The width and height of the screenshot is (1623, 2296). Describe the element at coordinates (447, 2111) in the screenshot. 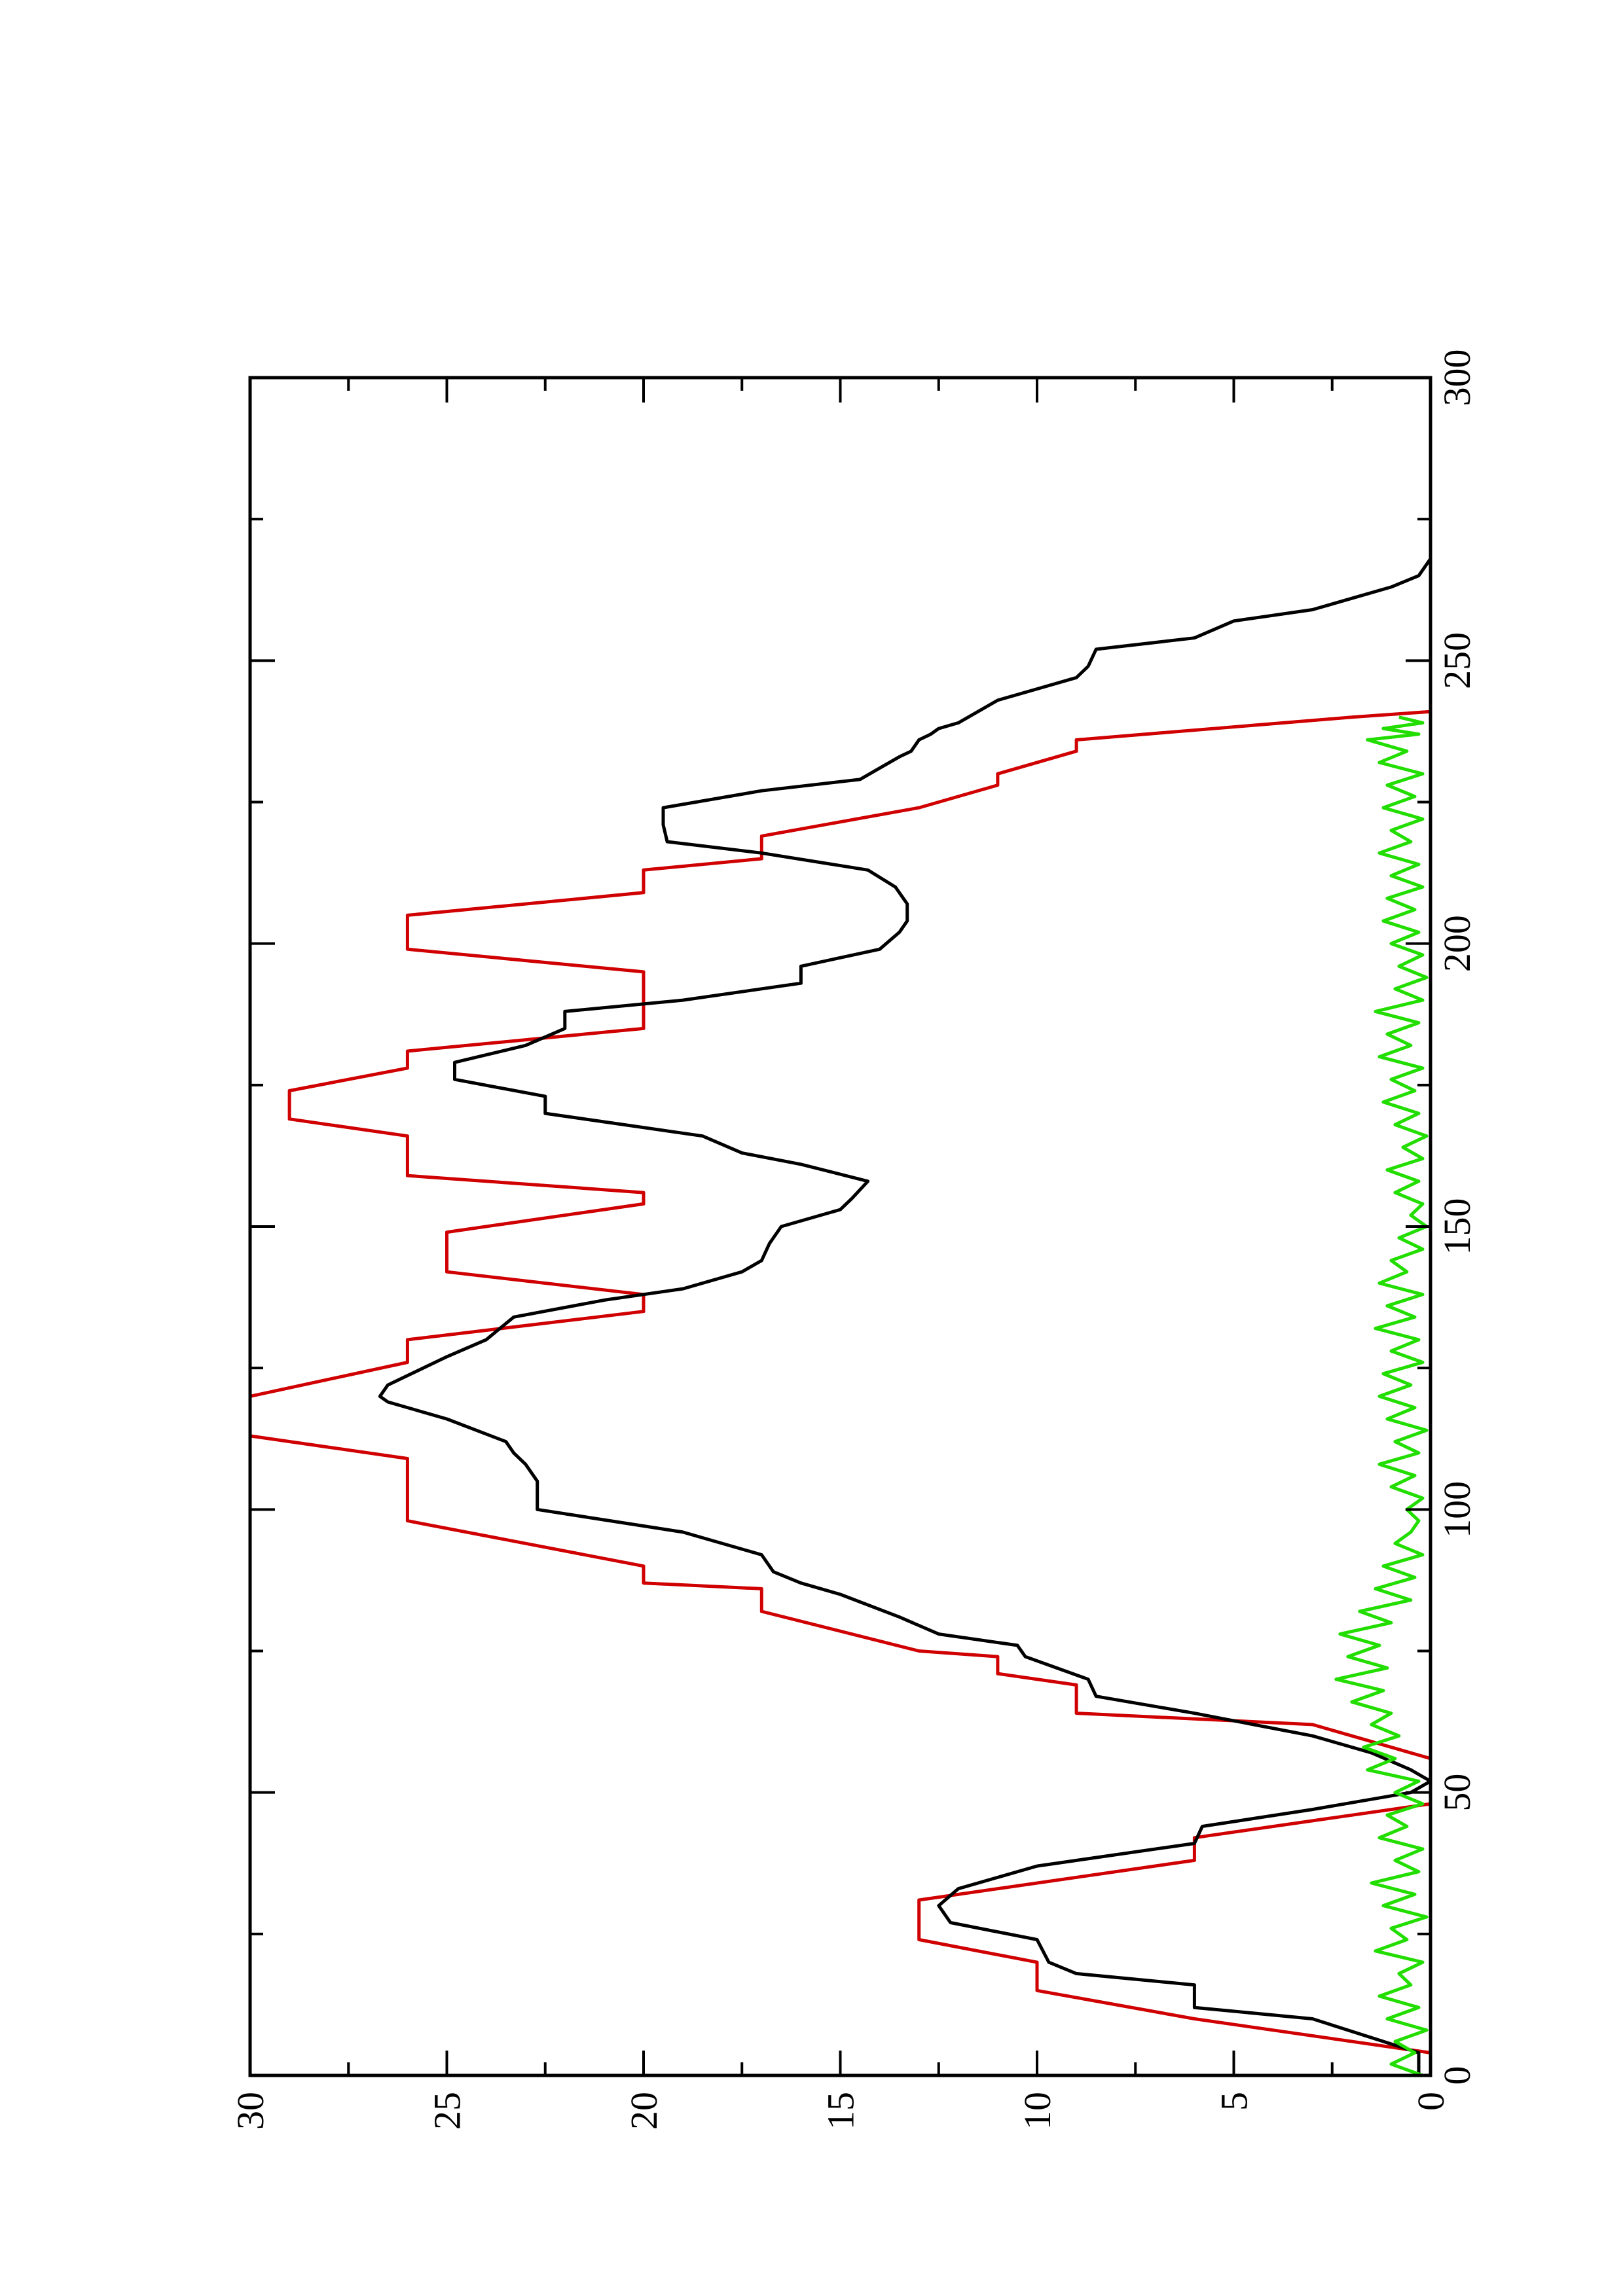

I see `y-tick-label: 25` at that location.